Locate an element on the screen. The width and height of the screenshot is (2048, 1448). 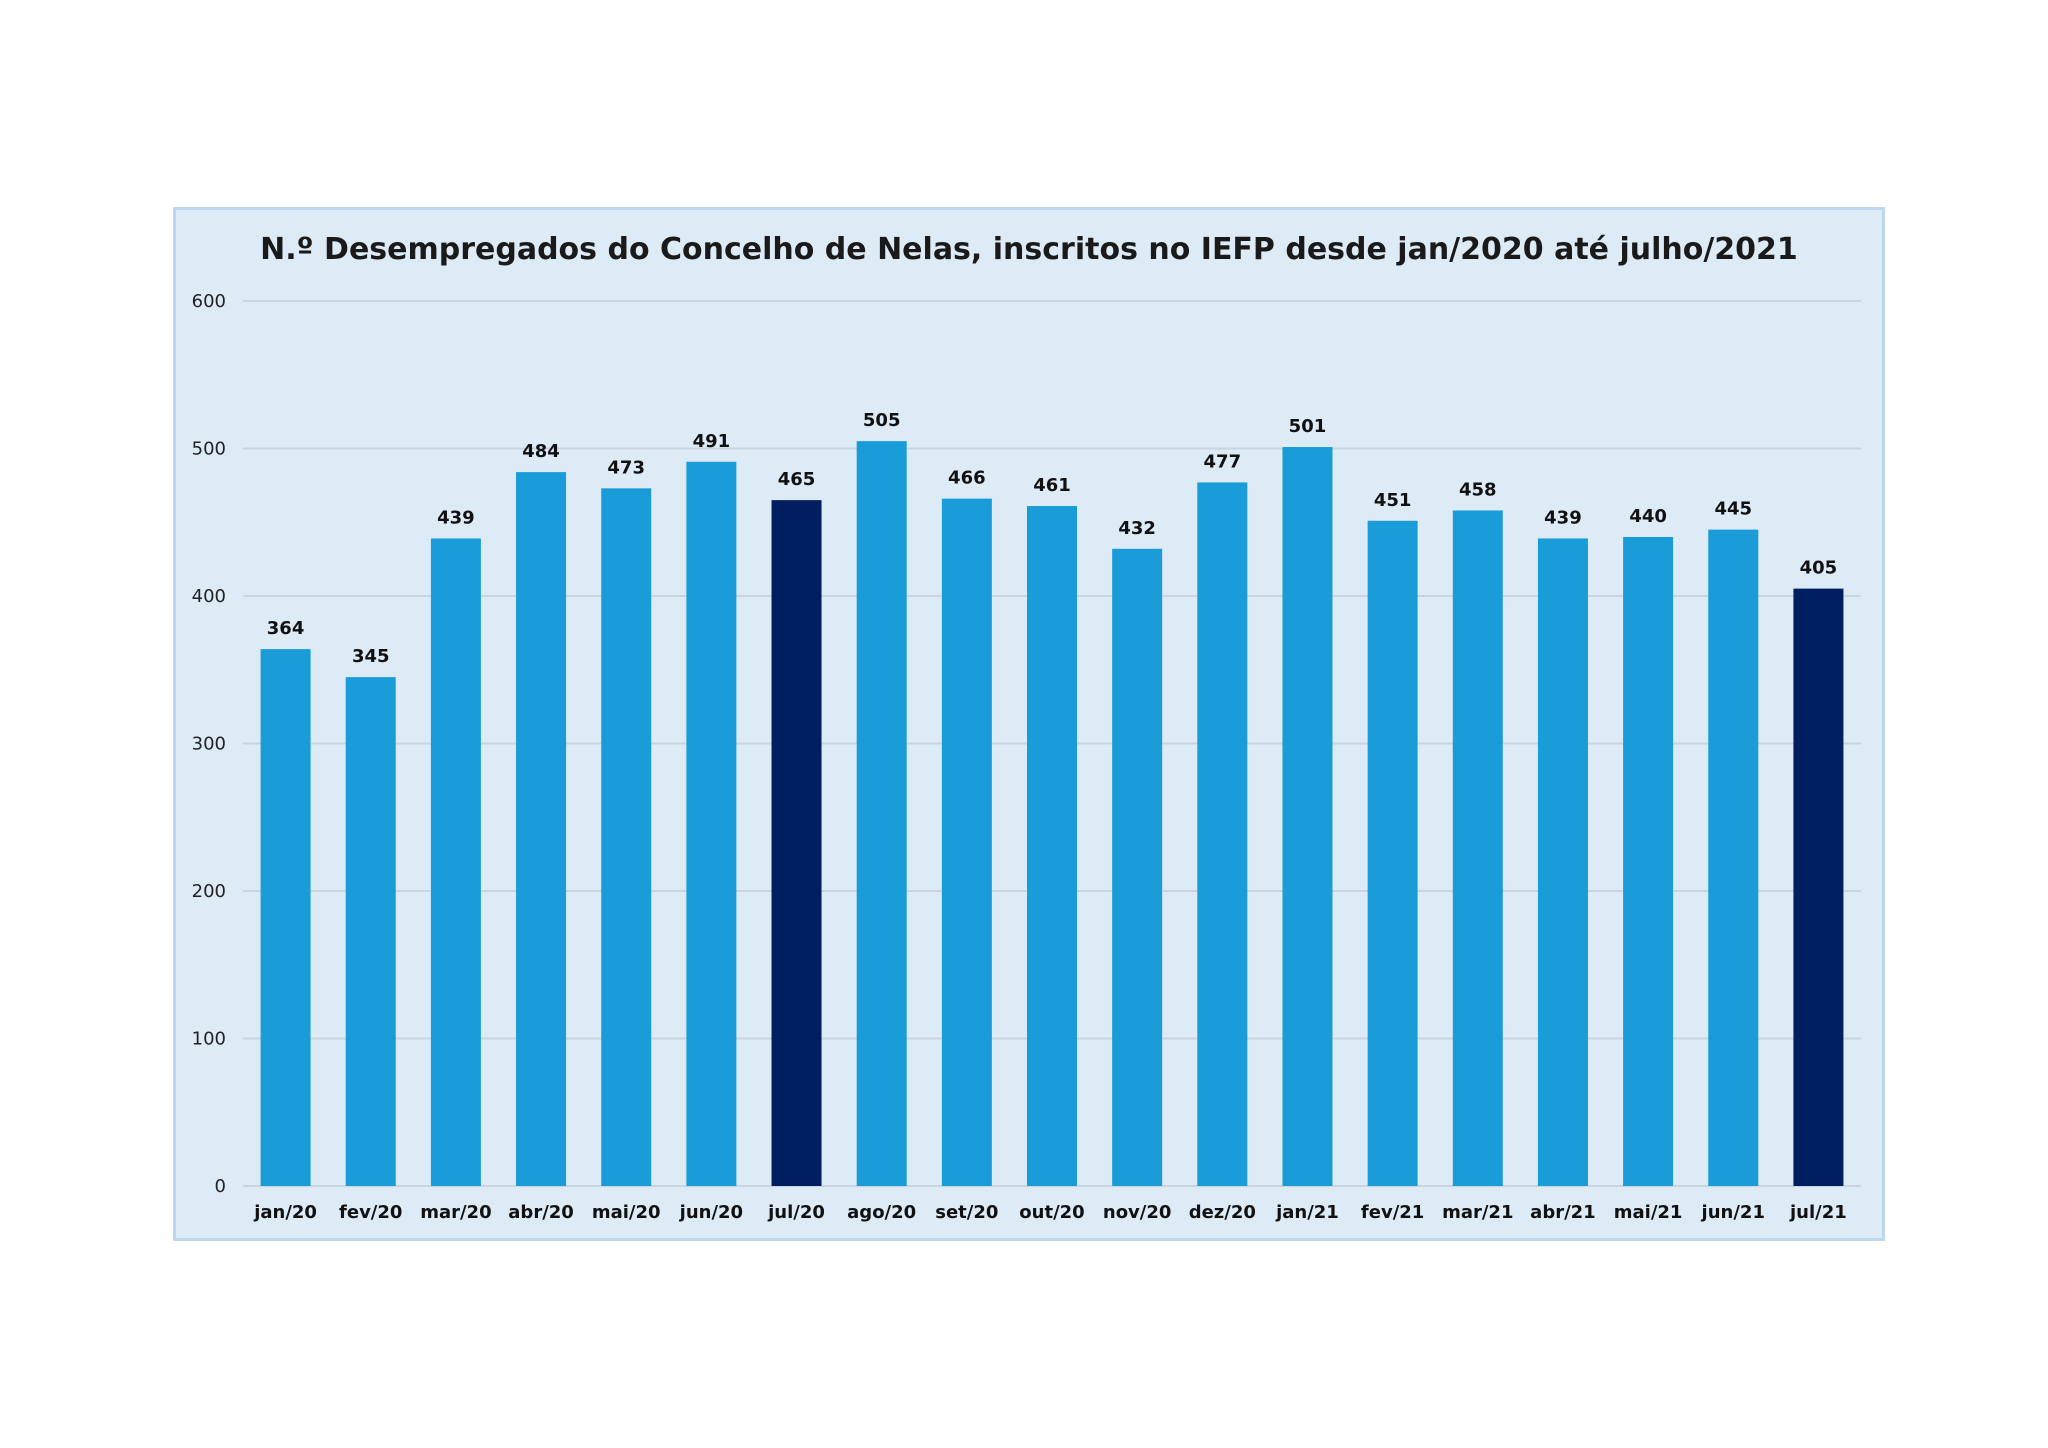
data-label: 484 is located at coordinates (541, 451).